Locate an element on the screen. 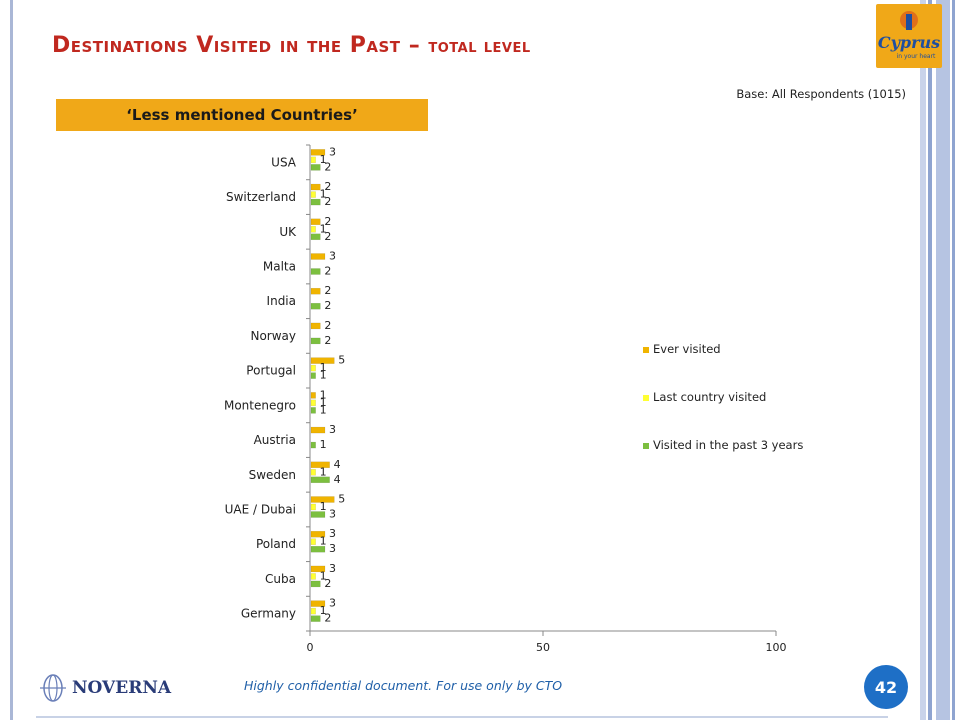 The width and height of the screenshot is (960, 720). subtitle-banner: ‘Less mentioned Countries’ is located at coordinates (242, 115).